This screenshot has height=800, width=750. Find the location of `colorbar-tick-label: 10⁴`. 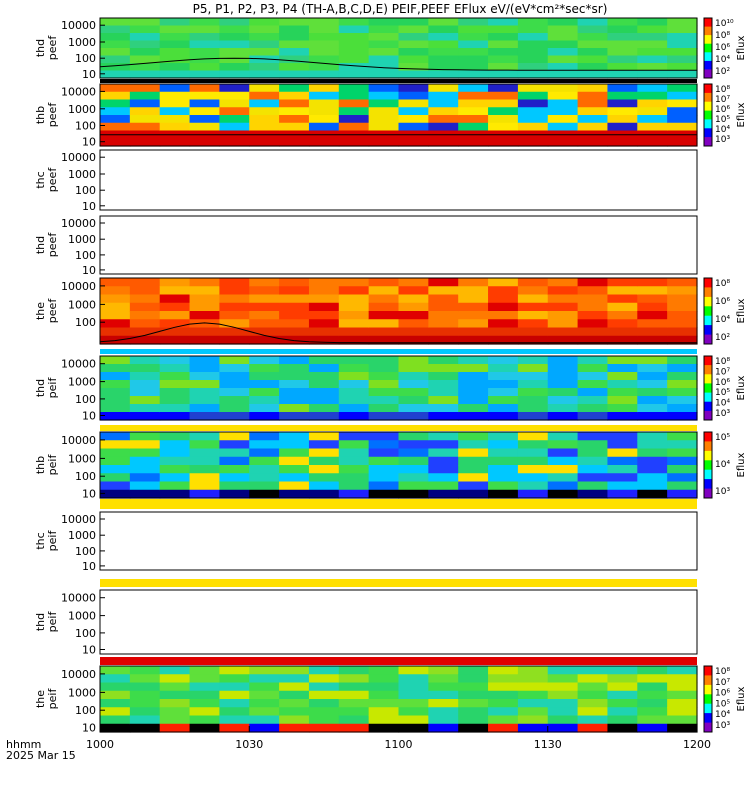

colorbar-tick-label: 10⁴ is located at coordinates (722, 130).